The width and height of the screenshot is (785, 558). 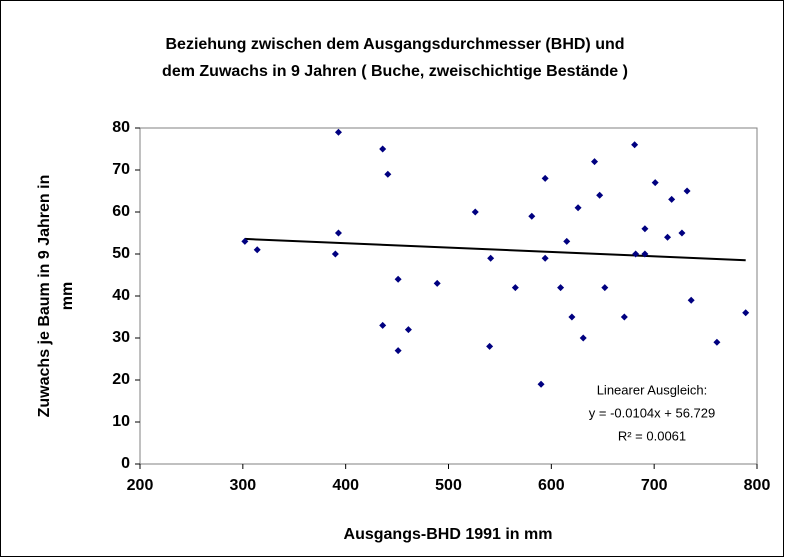 What do you see at coordinates (121, 421) in the screenshot?
I see `y-tick-label: 10` at bounding box center [121, 421].